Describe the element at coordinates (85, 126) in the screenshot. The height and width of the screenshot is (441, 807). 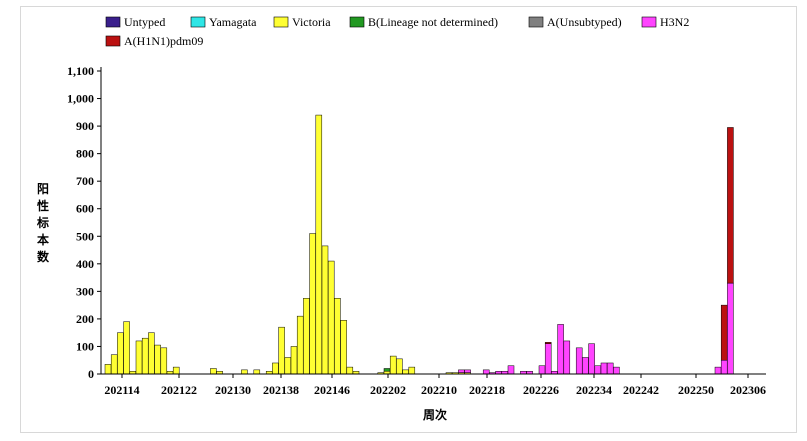
I see `y-tick-label: 900` at that location.